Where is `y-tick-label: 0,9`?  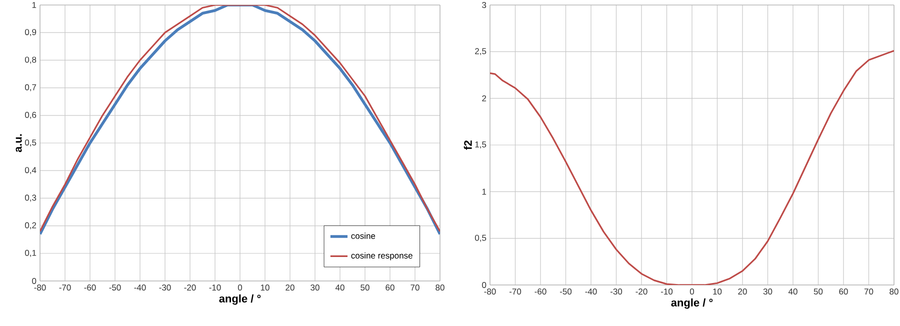 y-tick-label: 0,9 is located at coordinates (30, 32).